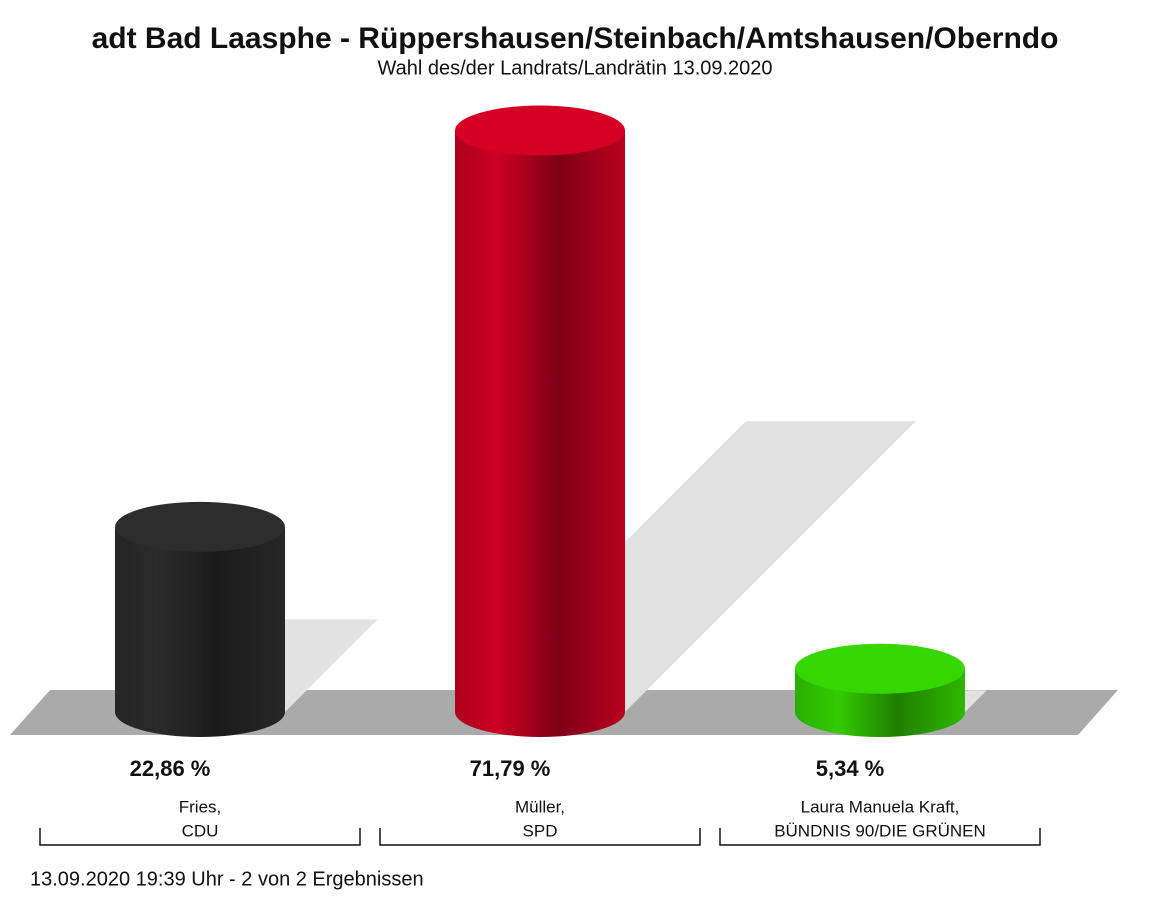  I want to click on category-label: Fries,, so click(200, 806).